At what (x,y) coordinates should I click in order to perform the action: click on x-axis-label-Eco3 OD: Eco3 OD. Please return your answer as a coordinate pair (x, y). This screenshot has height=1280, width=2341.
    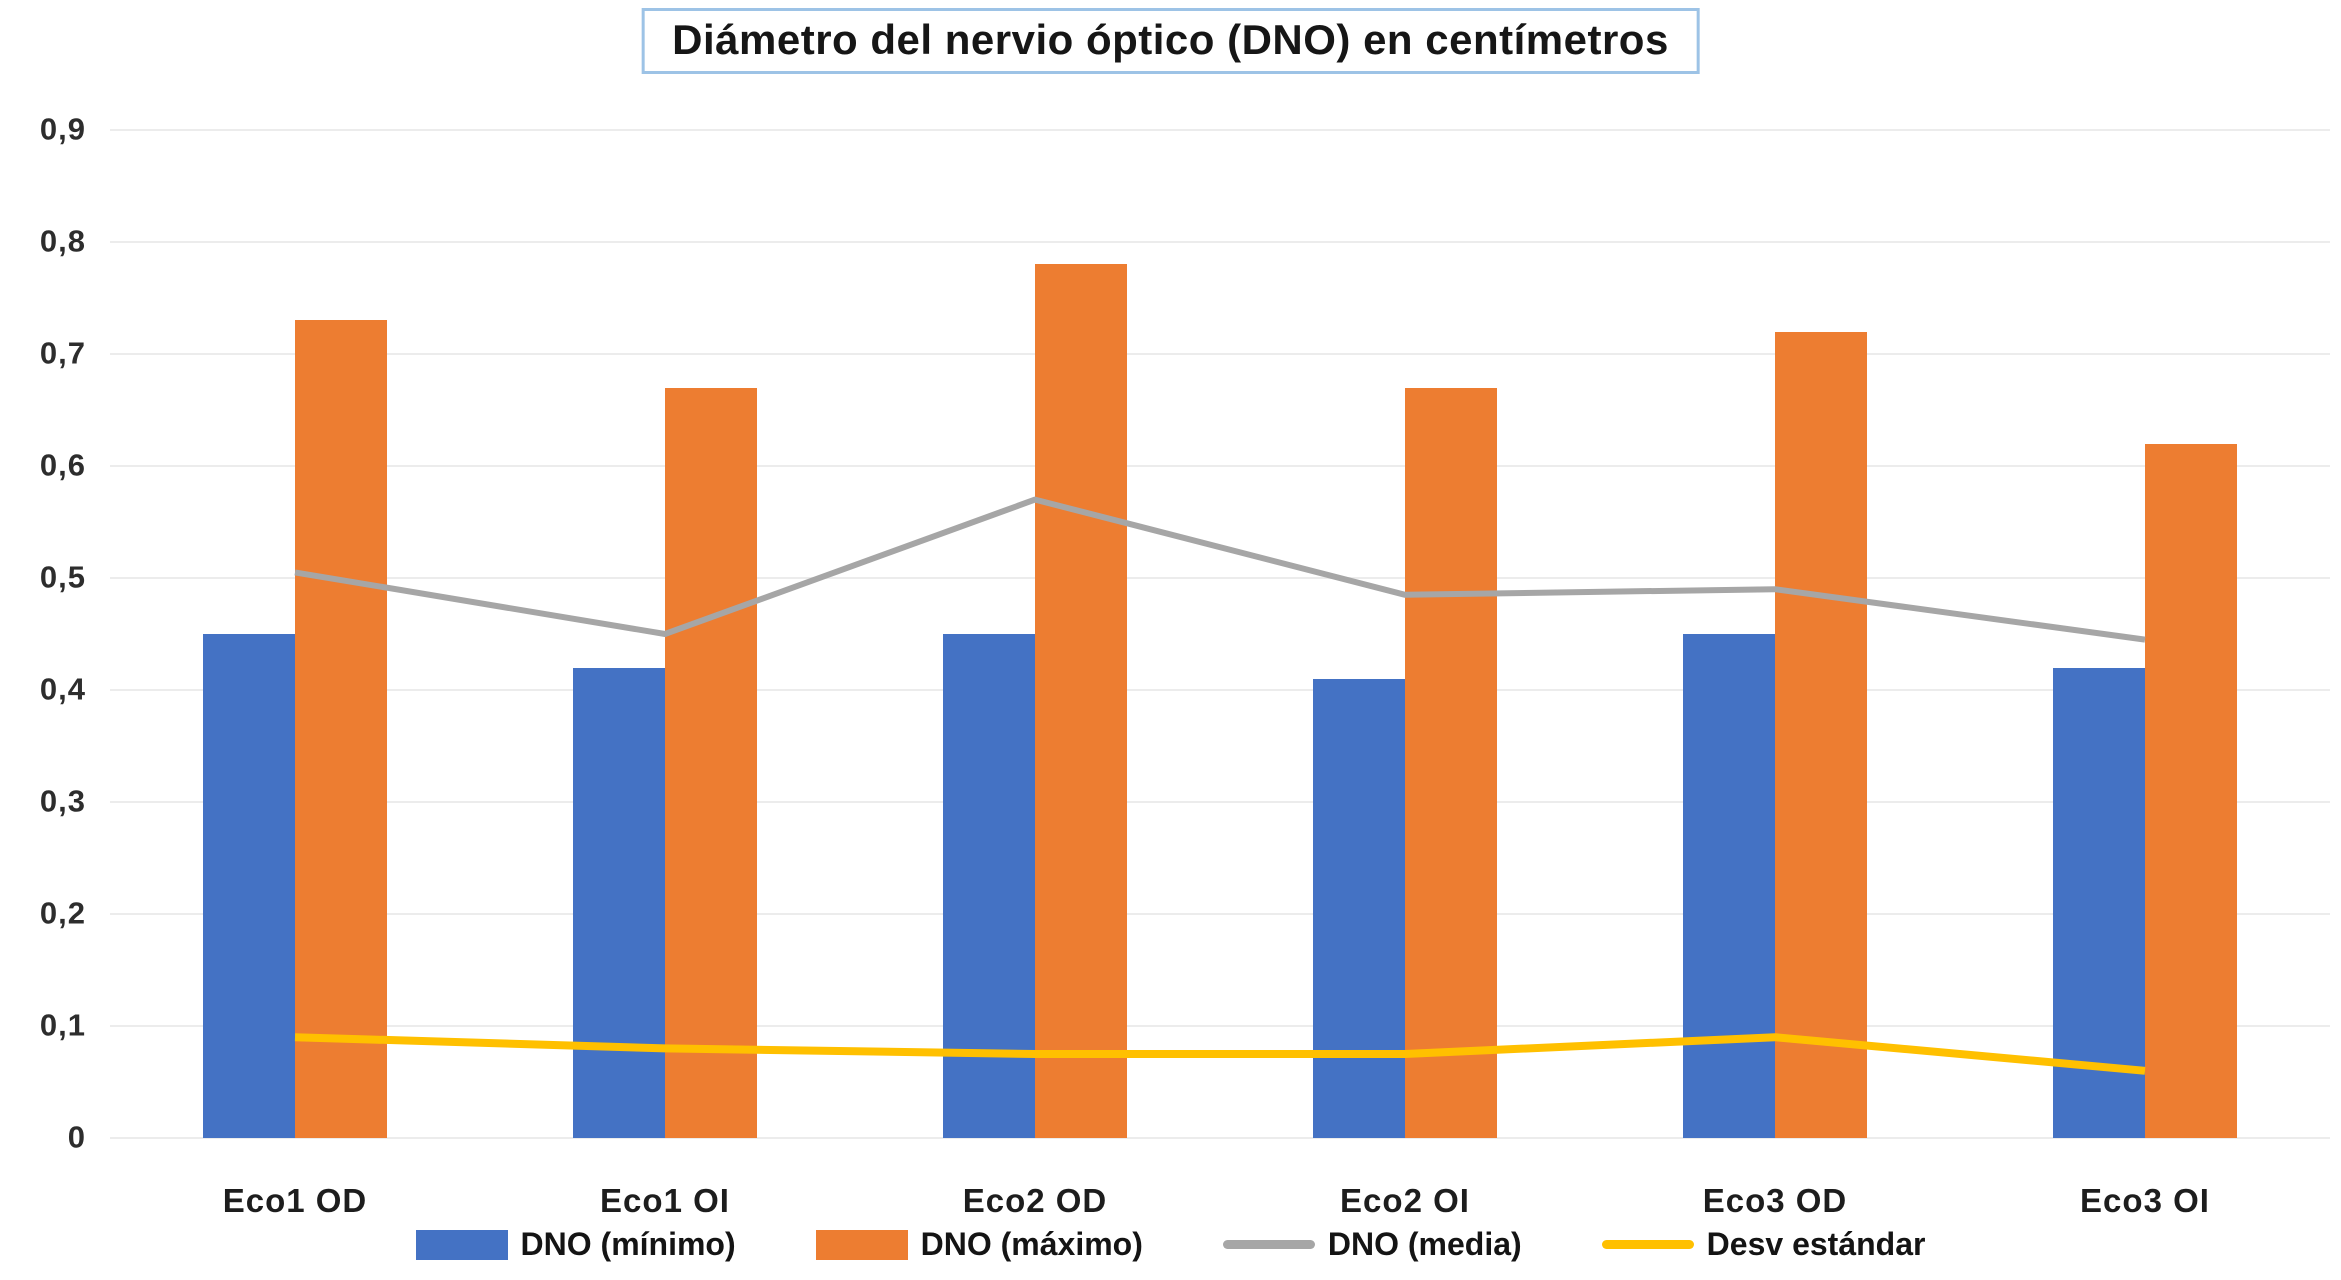
    Looking at the image, I should click on (1775, 1200).